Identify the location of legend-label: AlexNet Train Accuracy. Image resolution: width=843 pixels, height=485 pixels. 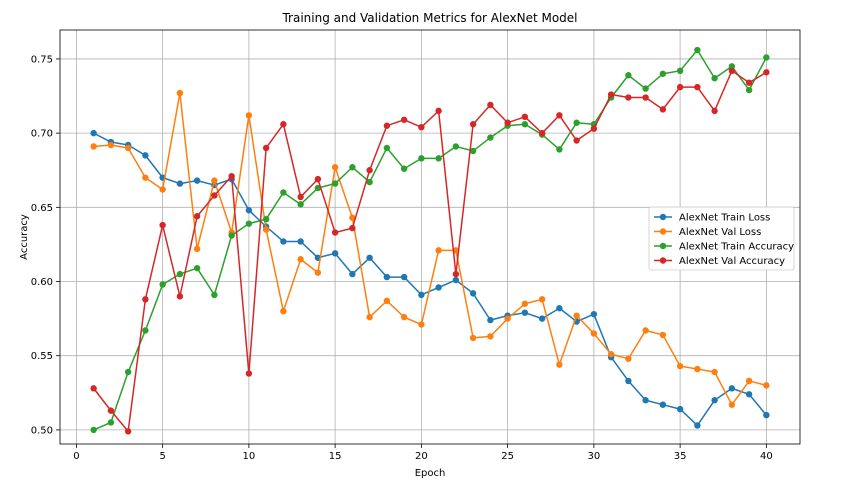
(736, 247).